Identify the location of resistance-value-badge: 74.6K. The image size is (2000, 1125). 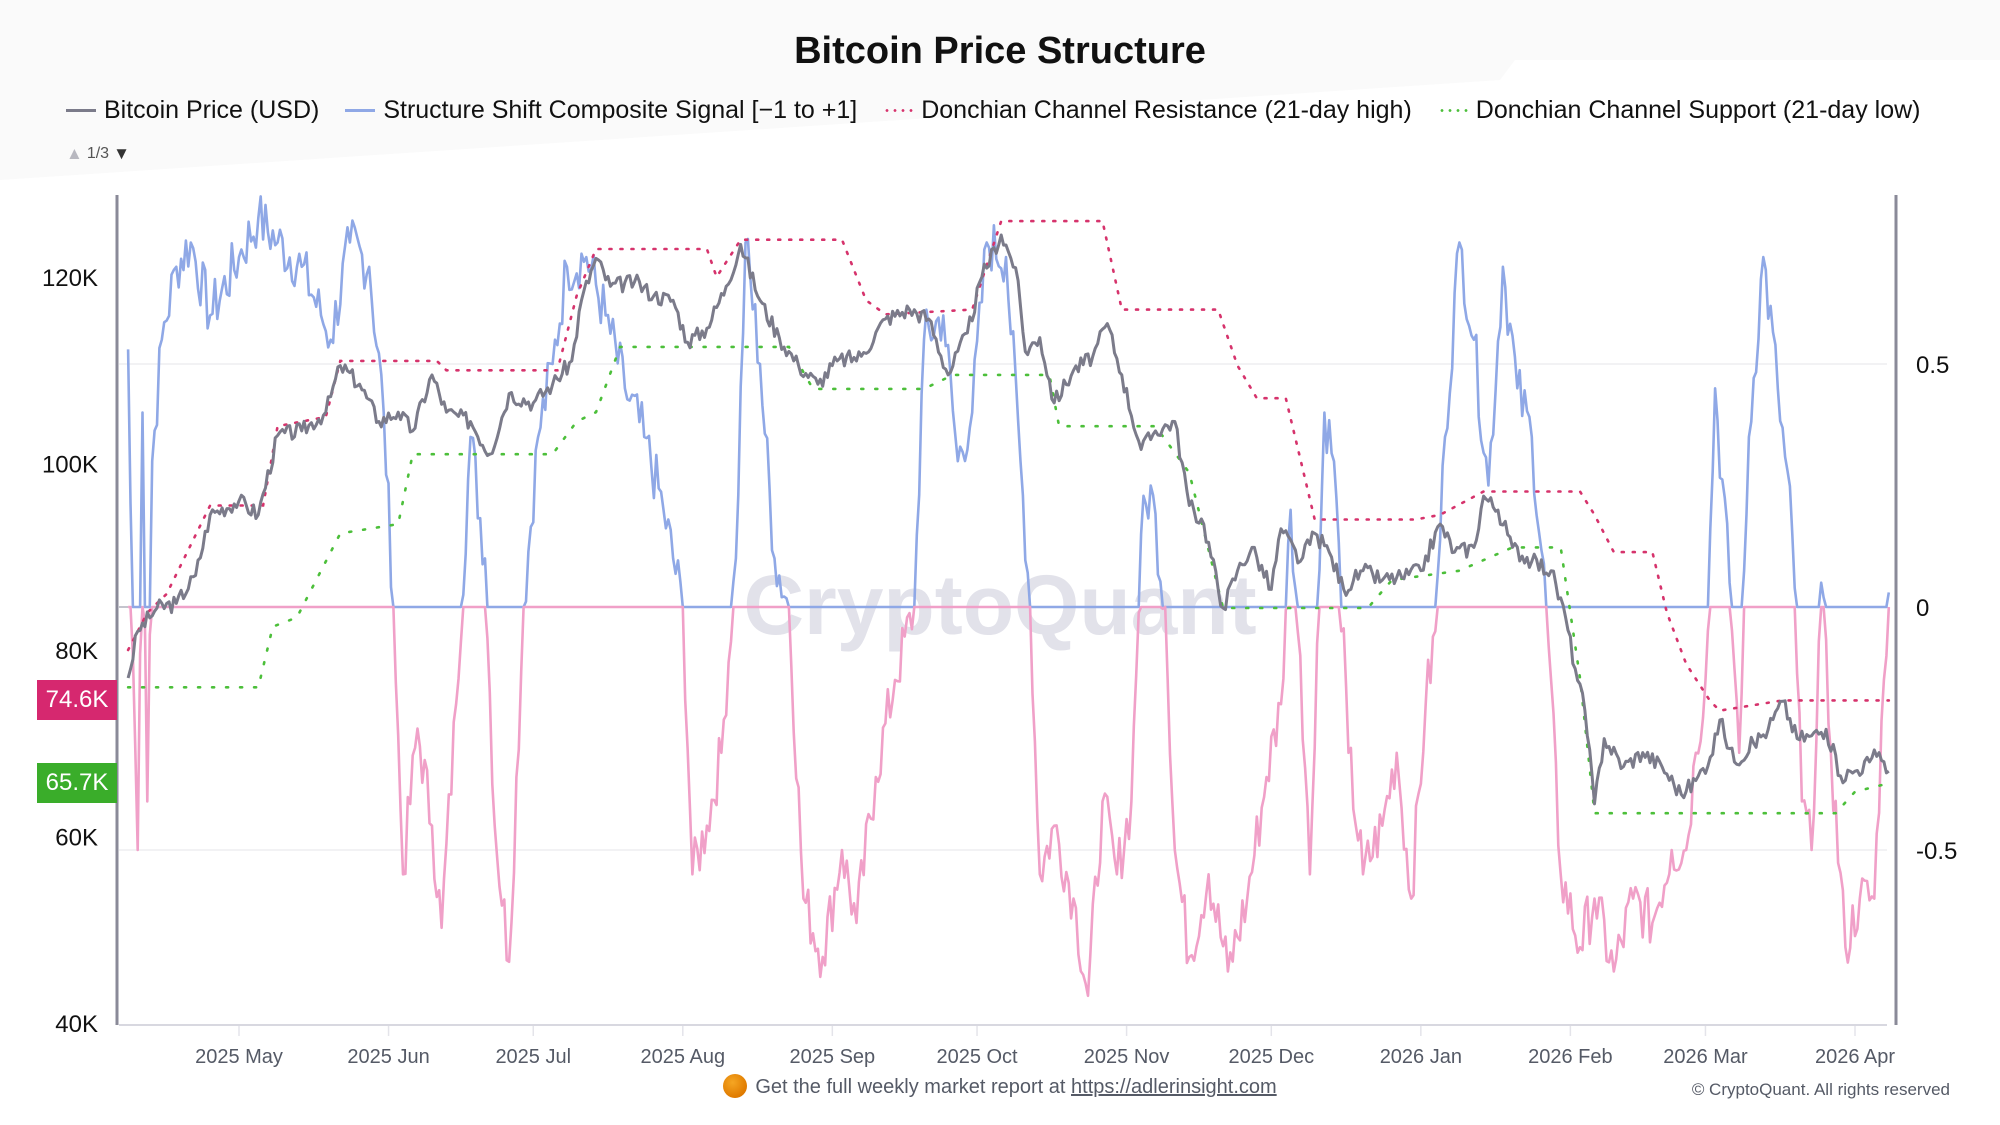
(77, 700).